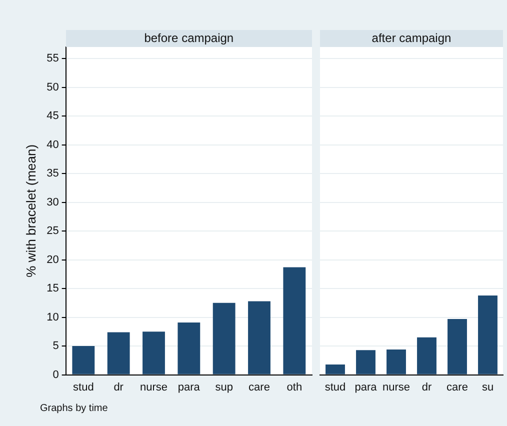 The image size is (507, 426). What do you see at coordinates (411, 38) in the screenshot?
I see `chart-title: after campaign` at bounding box center [411, 38].